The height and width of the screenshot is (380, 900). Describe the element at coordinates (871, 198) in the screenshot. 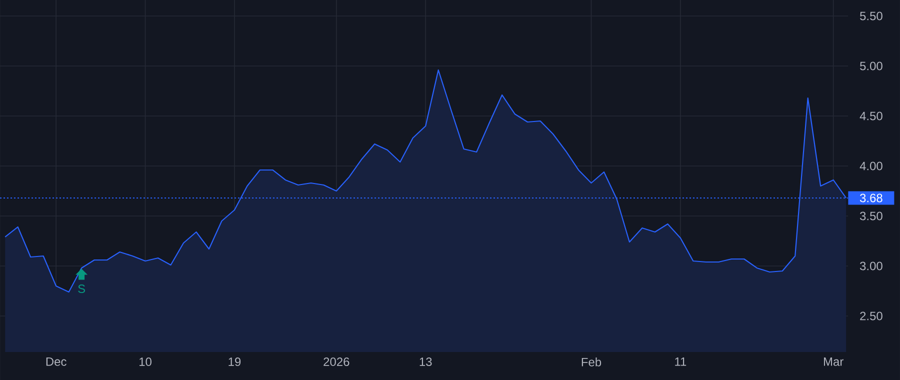

I see `ref-line-label: 3.68` at that location.